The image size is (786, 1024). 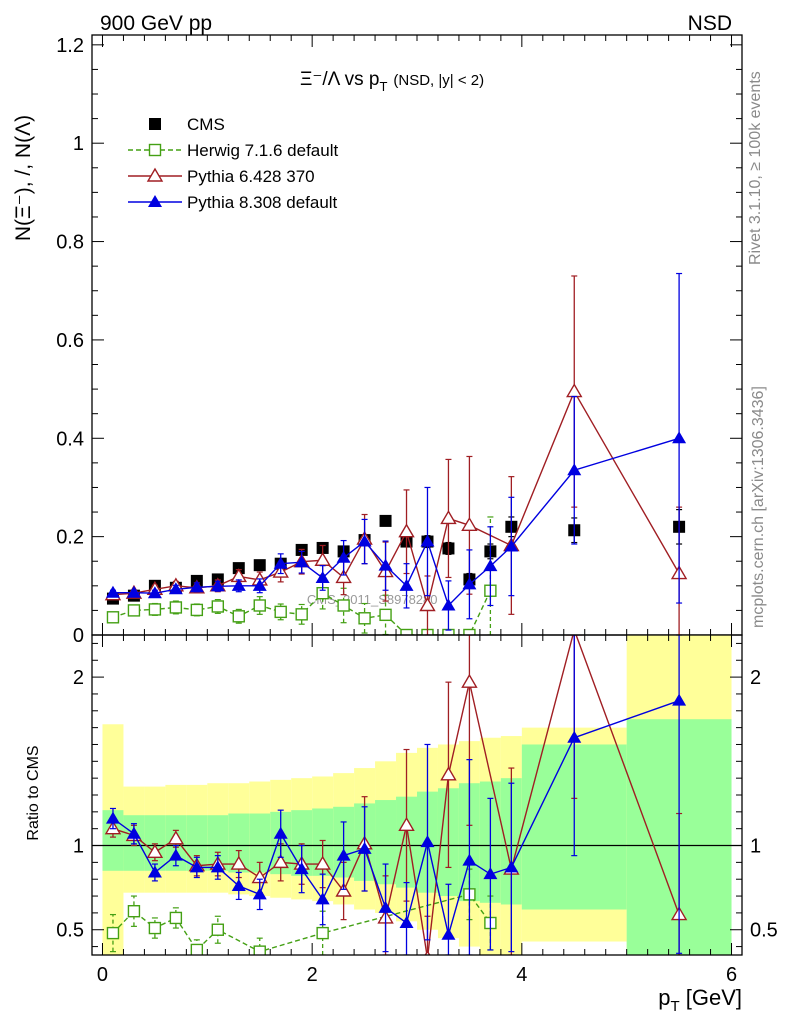 What do you see at coordinates (262, 202) in the screenshot?
I see `legend-label: Pythia 8.308 default` at bounding box center [262, 202].